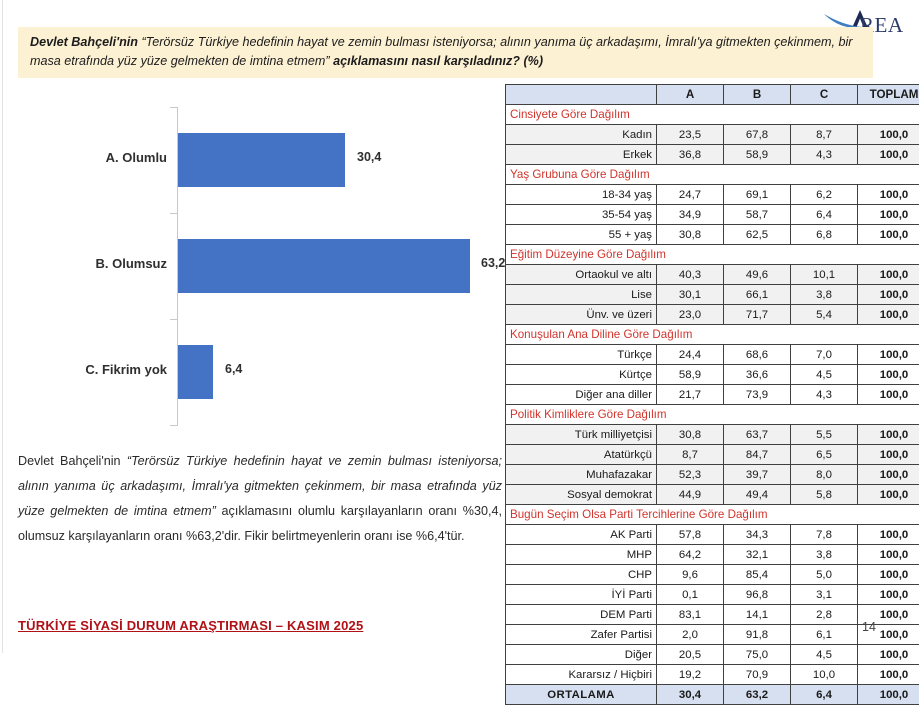 This screenshot has height=705, width=919. Describe the element at coordinates (824, 695) in the screenshot. I see `average-c: 6,4` at that location.